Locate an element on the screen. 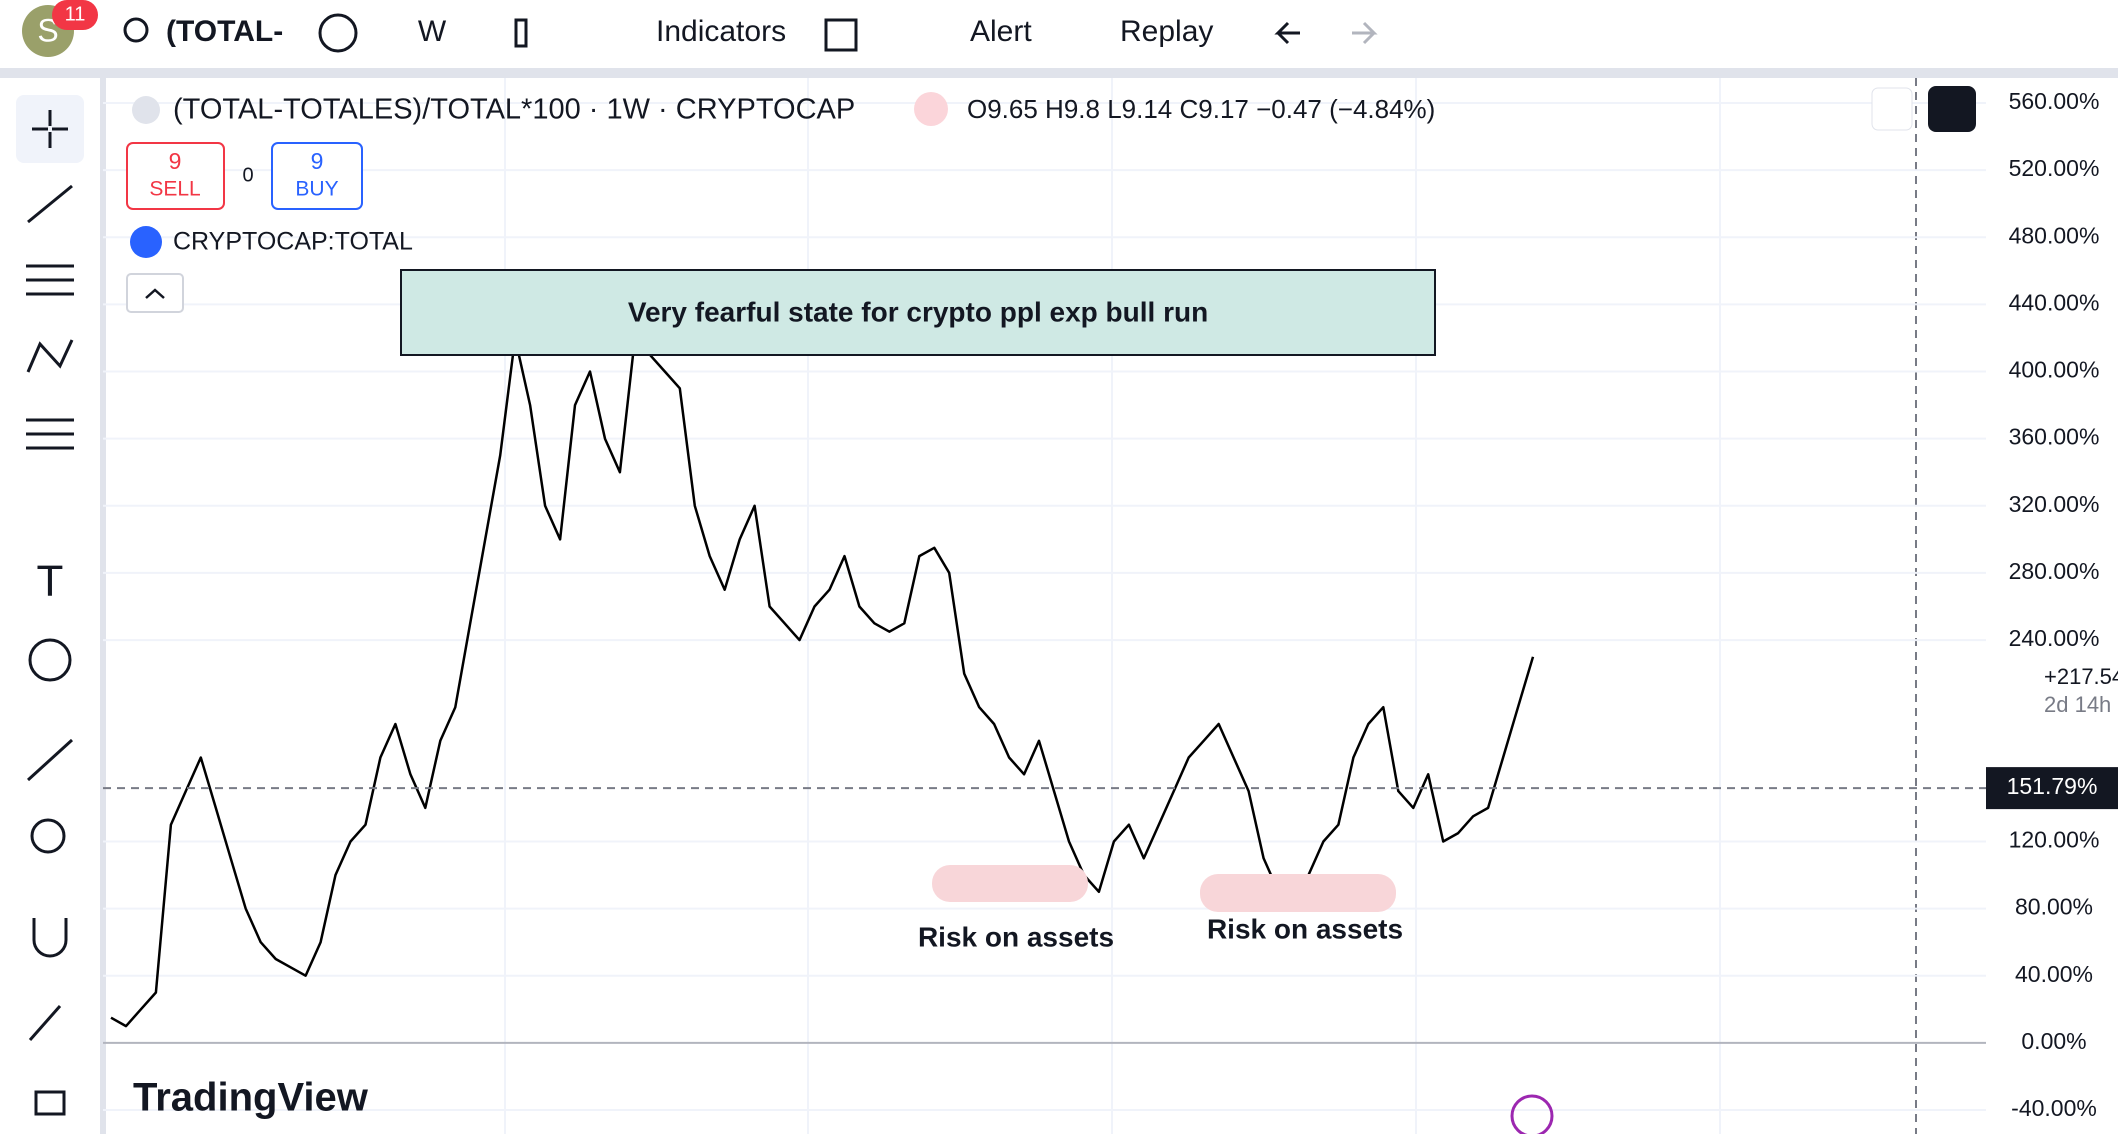 The width and height of the screenshot is (2118, 1139). layouts is located at coordinates (841, 35).